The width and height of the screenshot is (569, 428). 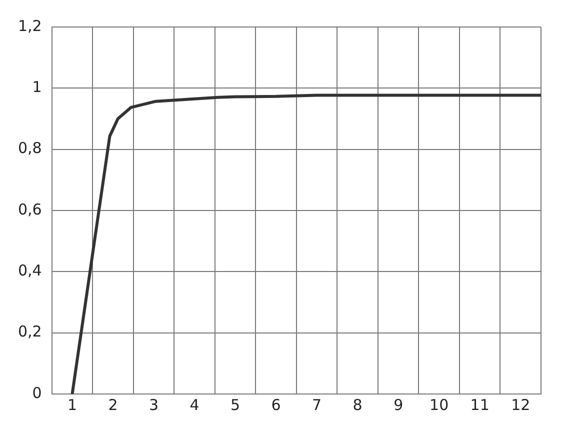 What do you see at coordinates (195, 405) in the screenshot?
I see `x-tick-label: 4` at bounding box center [195, 405].